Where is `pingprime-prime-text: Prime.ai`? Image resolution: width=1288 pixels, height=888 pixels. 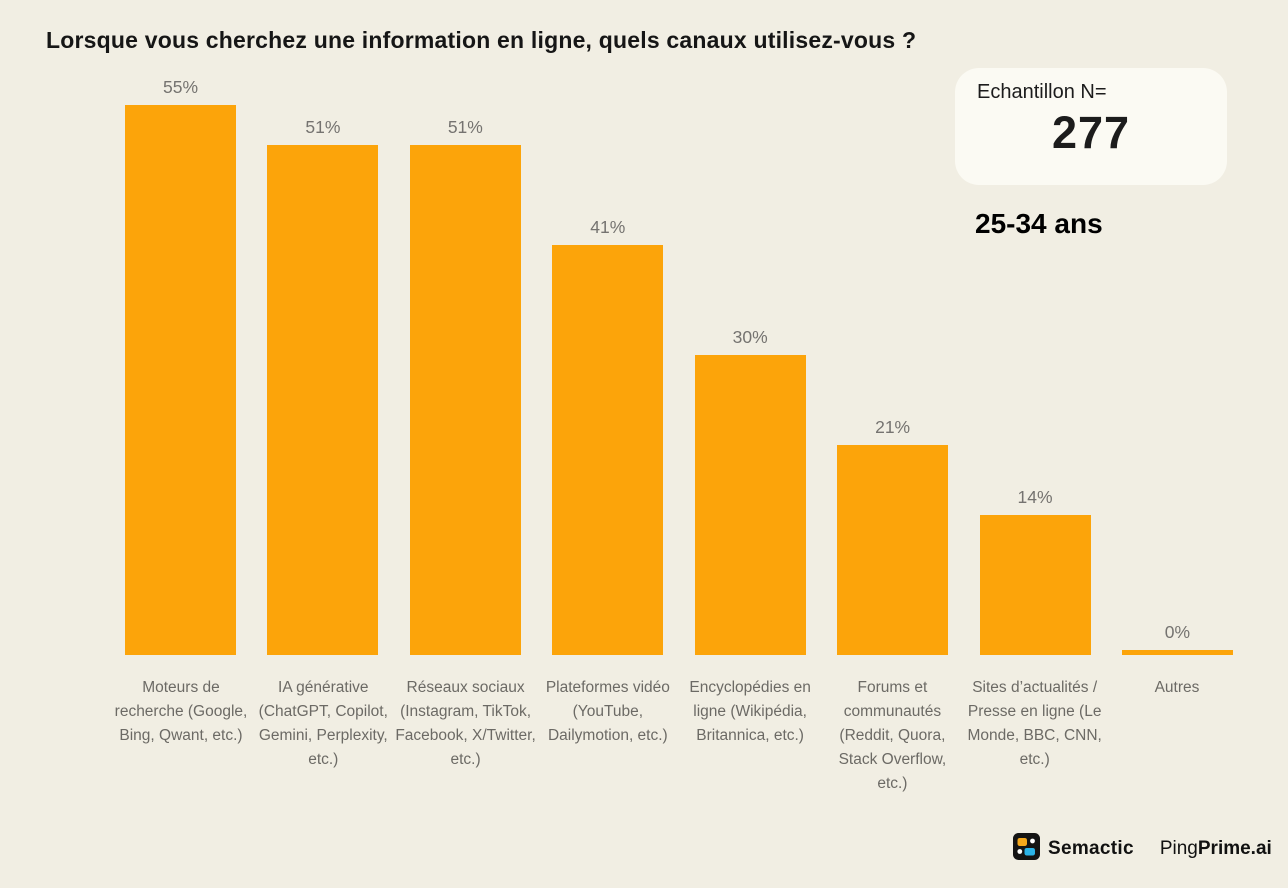
pingprime-prime-text: Prime.ai is located at coordinates (1234, 848).